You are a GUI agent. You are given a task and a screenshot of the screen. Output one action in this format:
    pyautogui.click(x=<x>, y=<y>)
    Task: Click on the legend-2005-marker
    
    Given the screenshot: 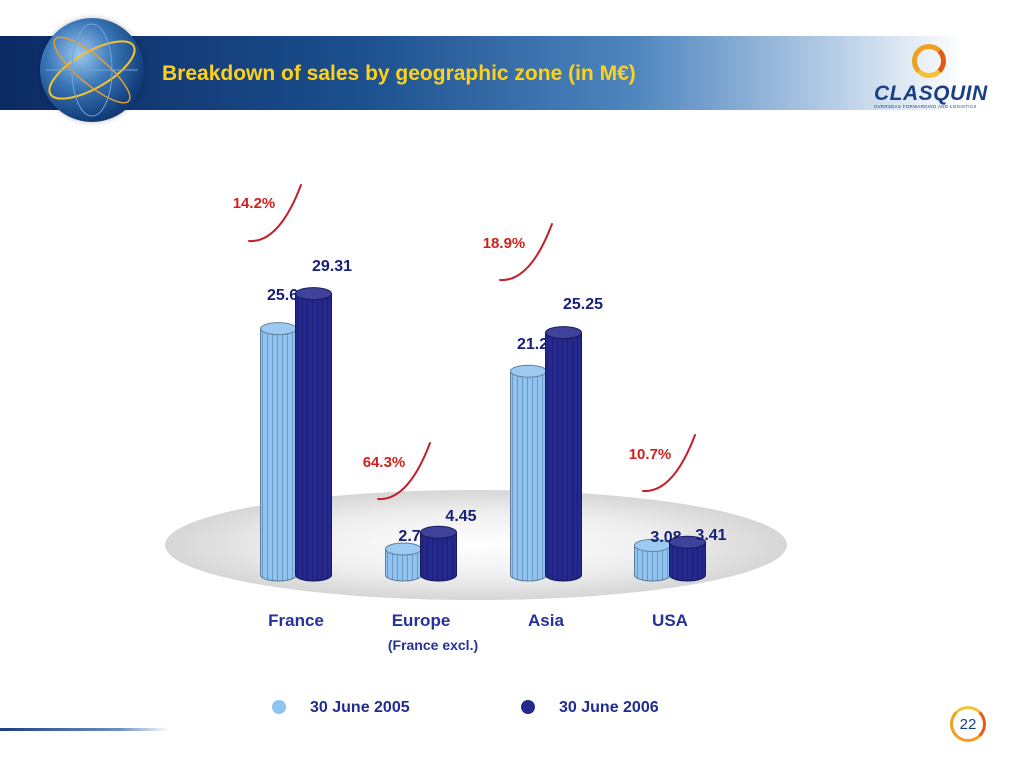 What is the action you would take?
    pyautogui.click(x=279, y=707)
    